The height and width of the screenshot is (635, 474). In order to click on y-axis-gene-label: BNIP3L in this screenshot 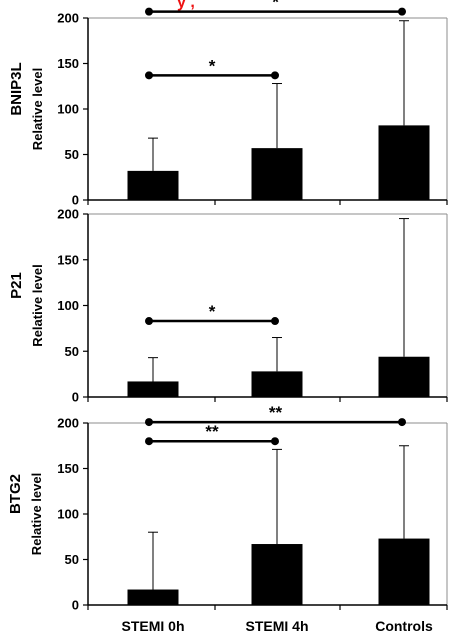, I will do `click(16, 88)`.